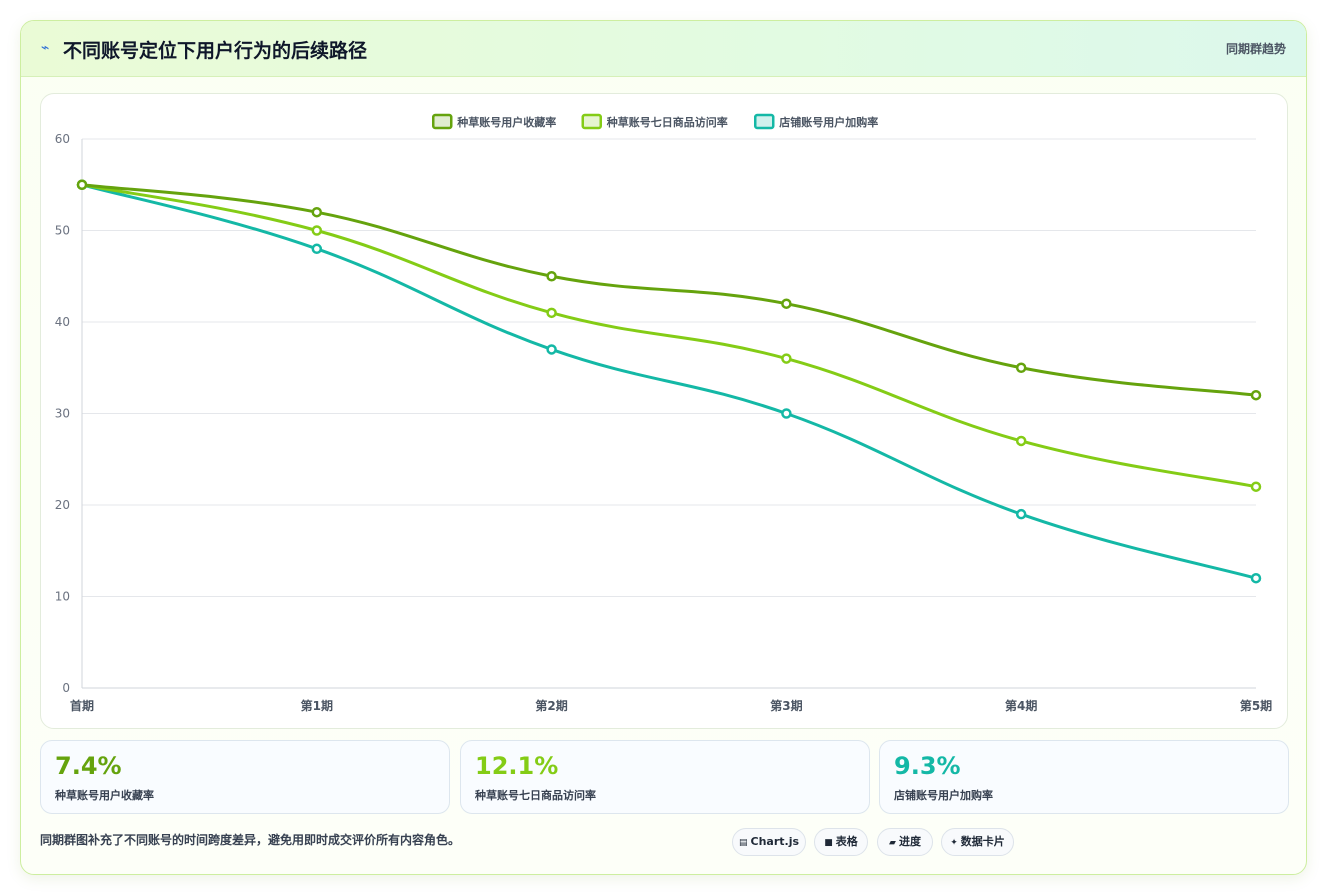 Image resolution: width=1327 pixels, height=895 pixels. I want to click on y-tick-label: 10, so click(62, 597).